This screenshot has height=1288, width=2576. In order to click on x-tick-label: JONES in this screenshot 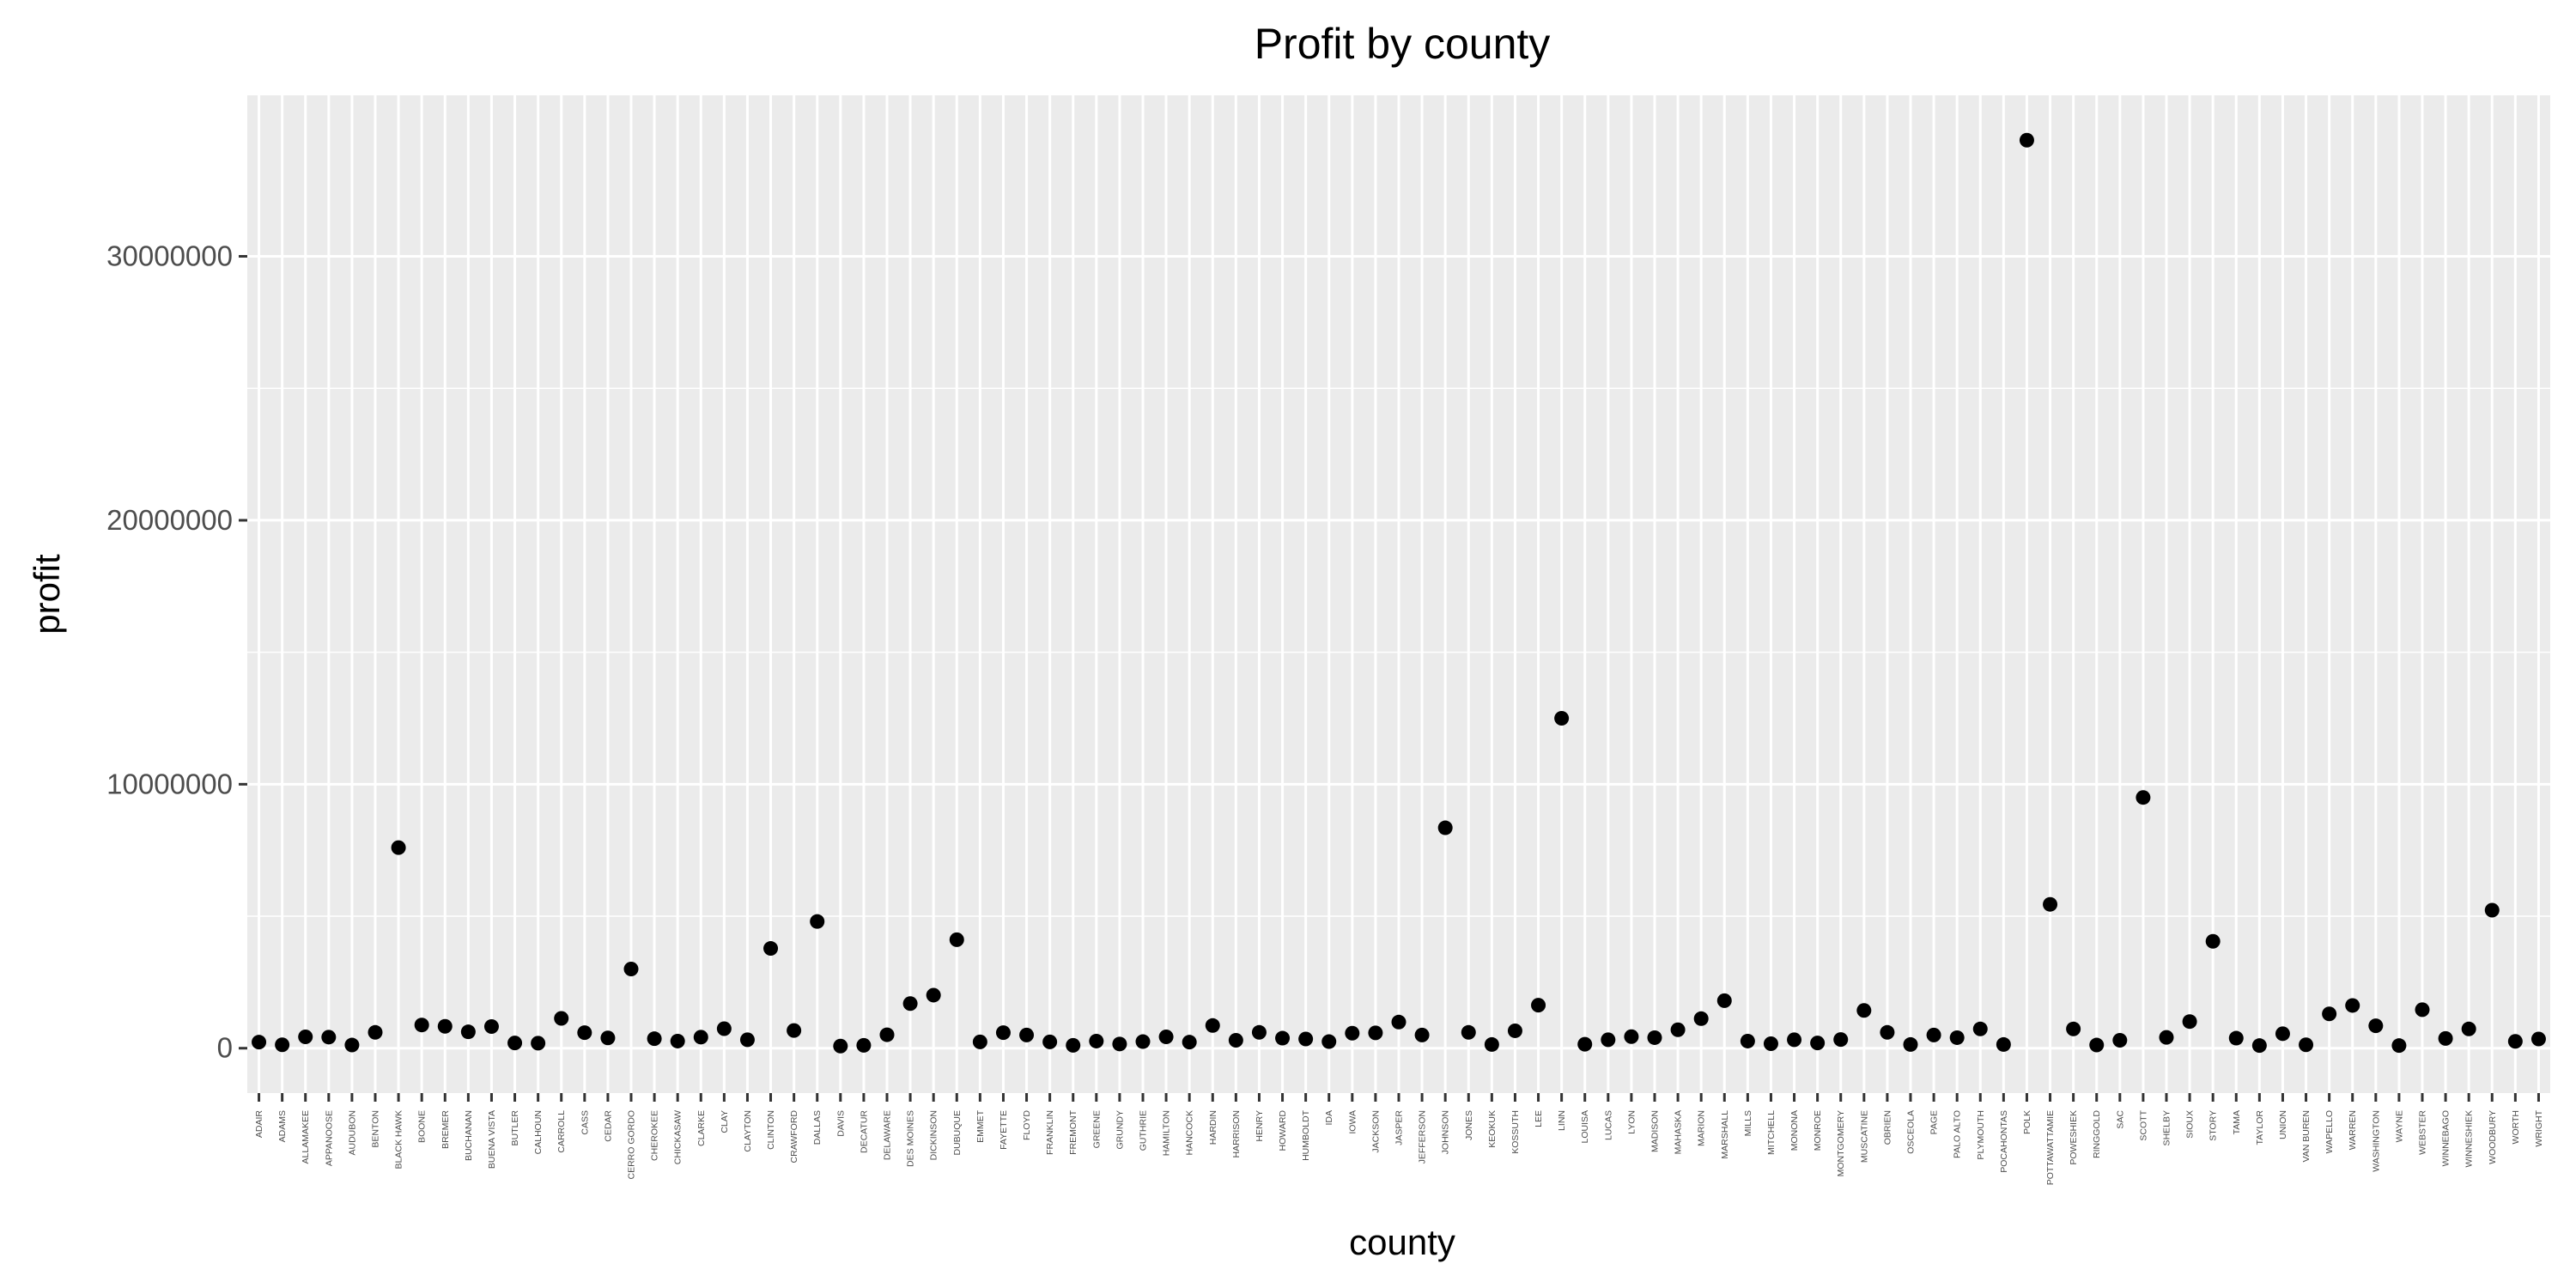, I will do `click(1469, 1125)`.